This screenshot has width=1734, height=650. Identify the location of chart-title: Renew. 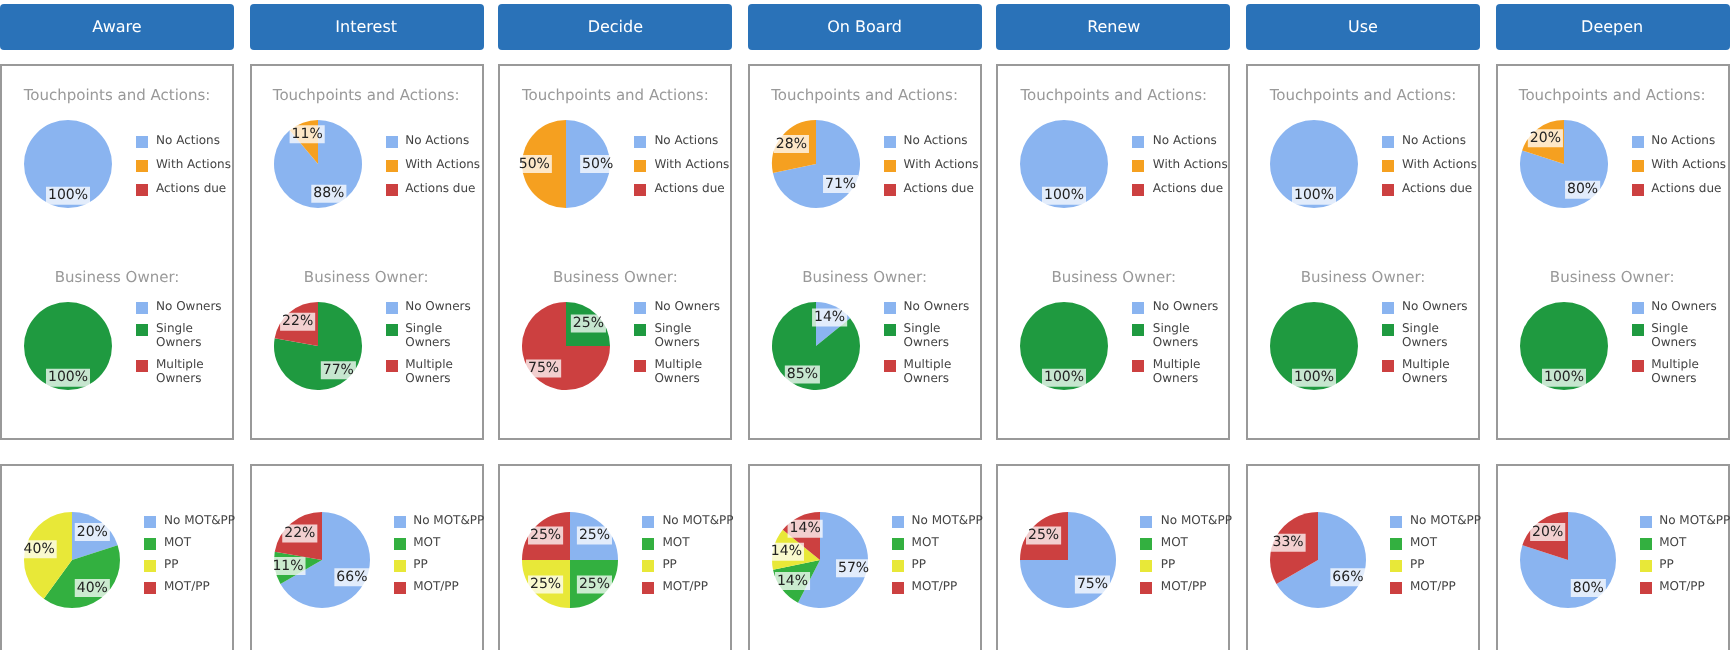
(1113, 27).